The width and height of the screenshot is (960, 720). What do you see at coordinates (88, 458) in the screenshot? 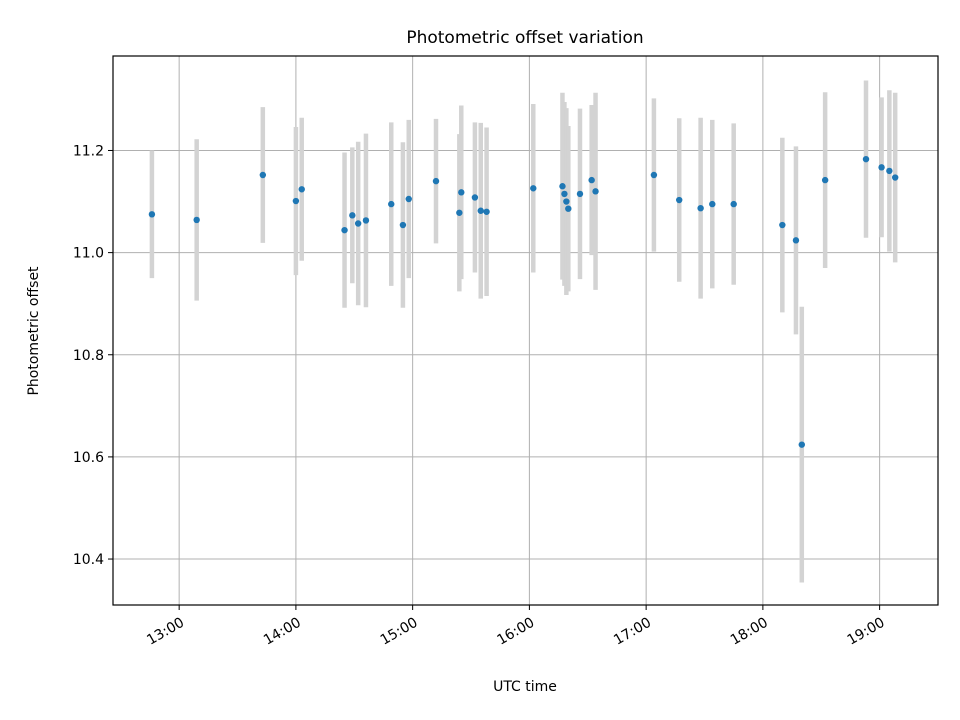
I see `y-tick-label: 10.6` at bounding box center [88, 458].